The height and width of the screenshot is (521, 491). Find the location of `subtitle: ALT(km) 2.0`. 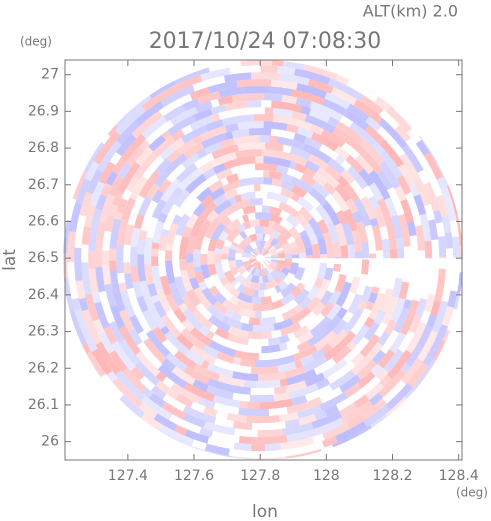

subtitle: ALT(km) 2.0 is located at coordinates (410, 11).